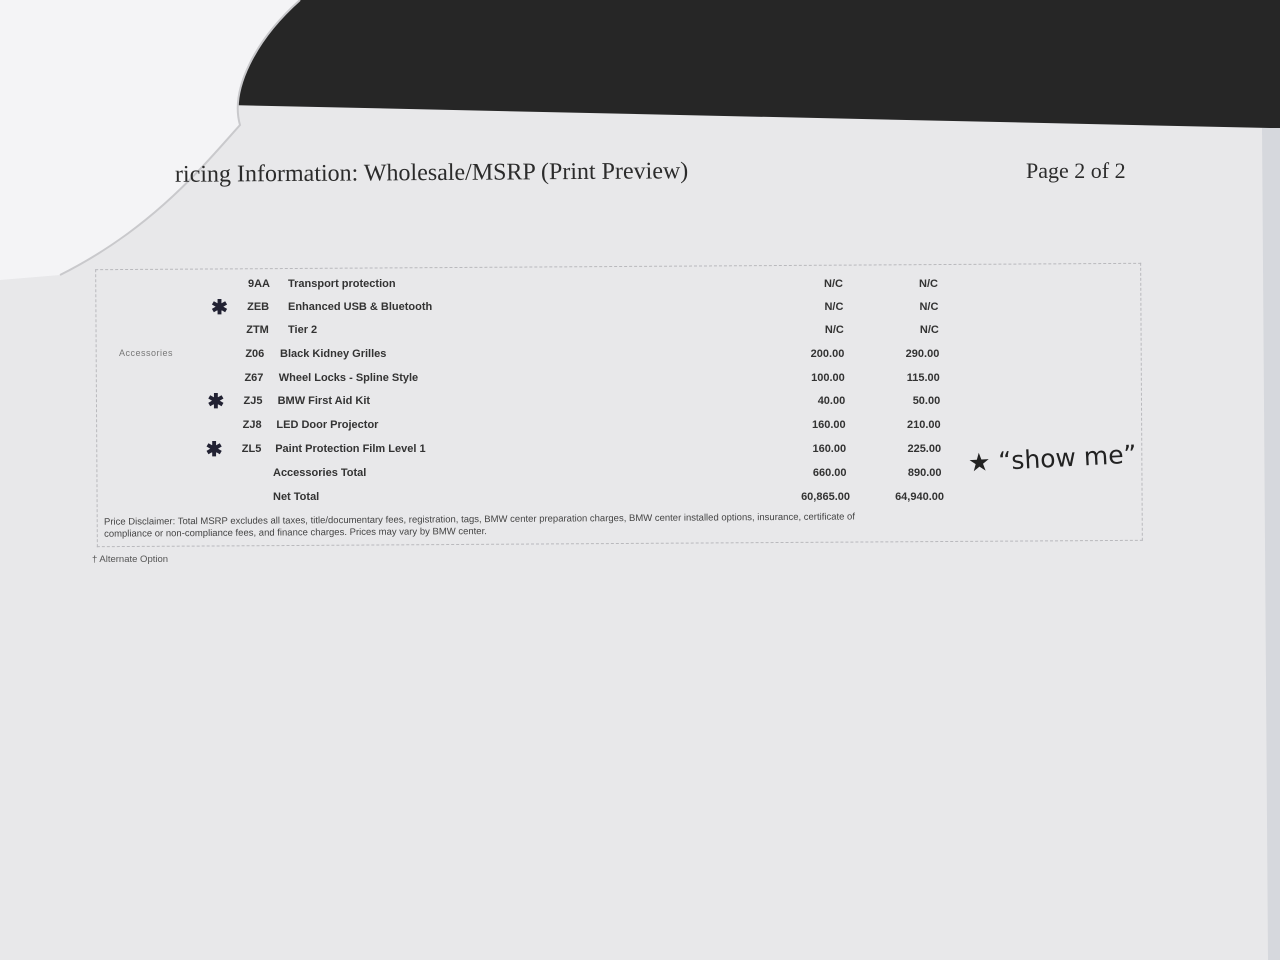 This screenshot has height=960, width=1280. I want to click on msrp-price: 290.00, so click(922, 354).